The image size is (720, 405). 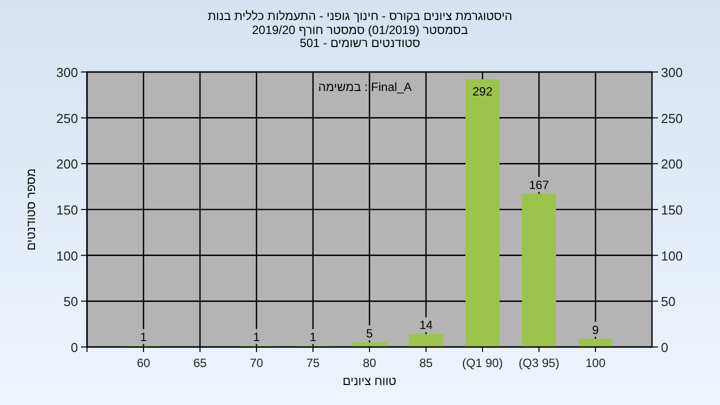 I want to click on x-tick-label: 100, so click(x=595, y=363).